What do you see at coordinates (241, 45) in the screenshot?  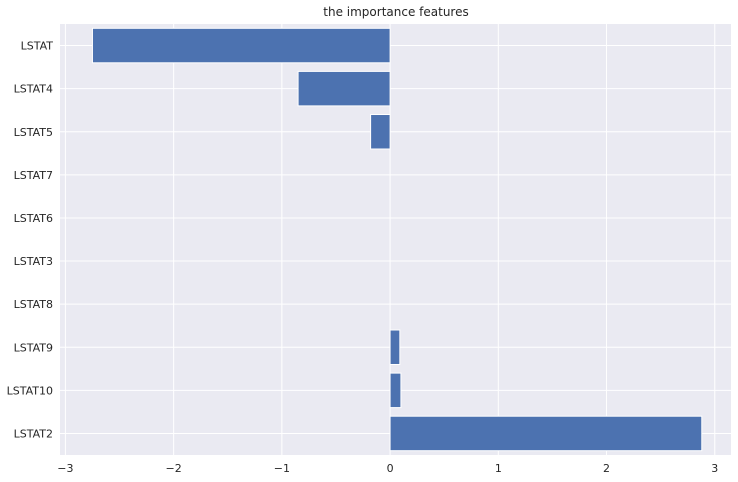 I see `bar-lstat` at bounding box center [241, 45].